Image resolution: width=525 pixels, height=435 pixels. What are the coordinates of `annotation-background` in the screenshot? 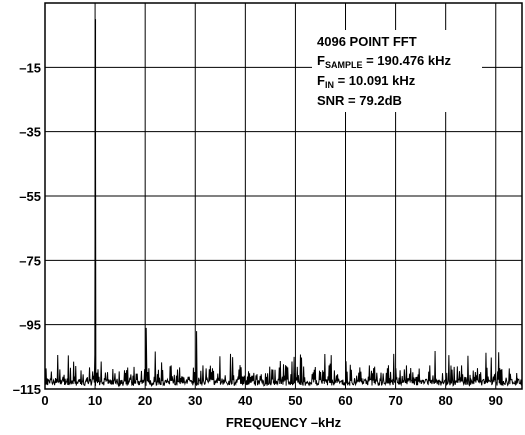 It's located at (397, 71).